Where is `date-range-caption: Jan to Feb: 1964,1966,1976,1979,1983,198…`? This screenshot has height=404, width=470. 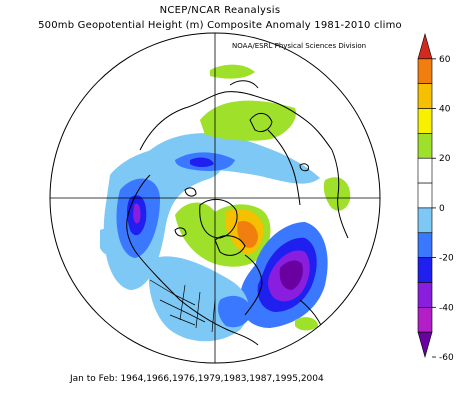 date-range-caption: Jan to Feb: 1964,1966,1976,1979,1983,198… is located at coordinates (197, 379).